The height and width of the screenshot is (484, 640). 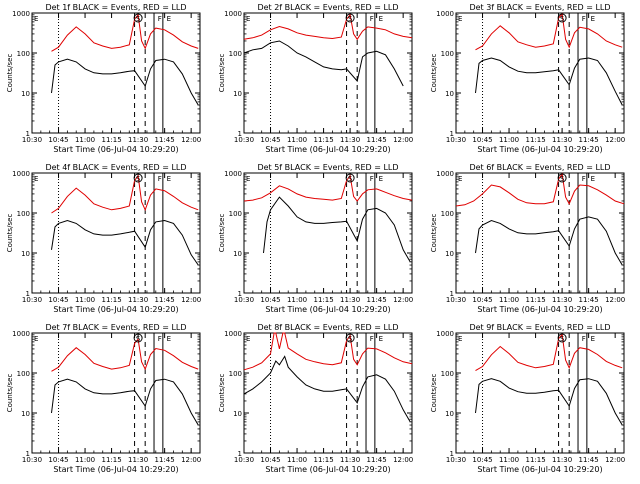 I want to click on chart-title: Det 2f BLACK = Events, RED = LLD, so click(x=327, y=7).